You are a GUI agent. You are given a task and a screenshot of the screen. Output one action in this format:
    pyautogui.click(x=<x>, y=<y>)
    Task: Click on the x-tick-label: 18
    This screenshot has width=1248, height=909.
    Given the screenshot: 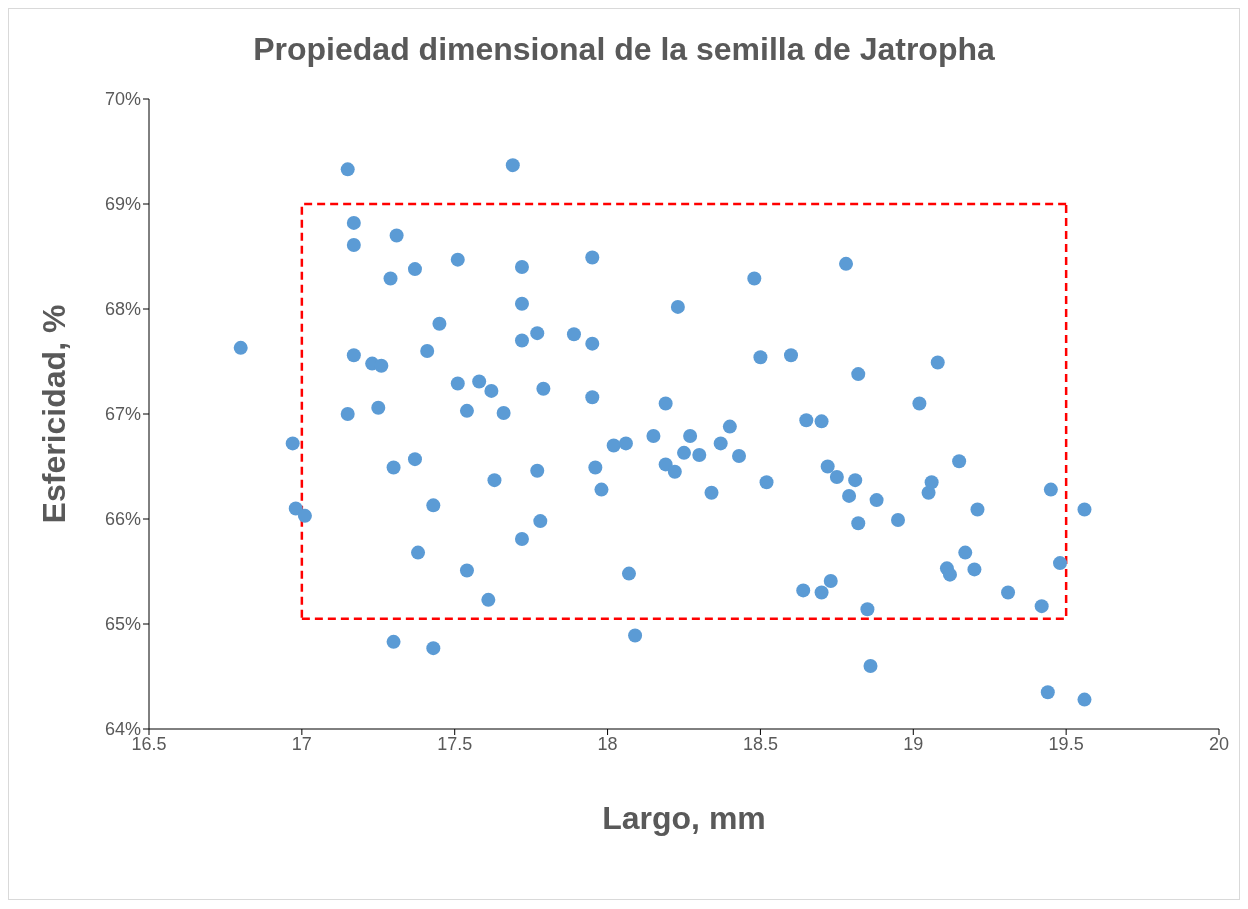 What is the action you would take?
    pyautogui.click(x=607, y=743)
    